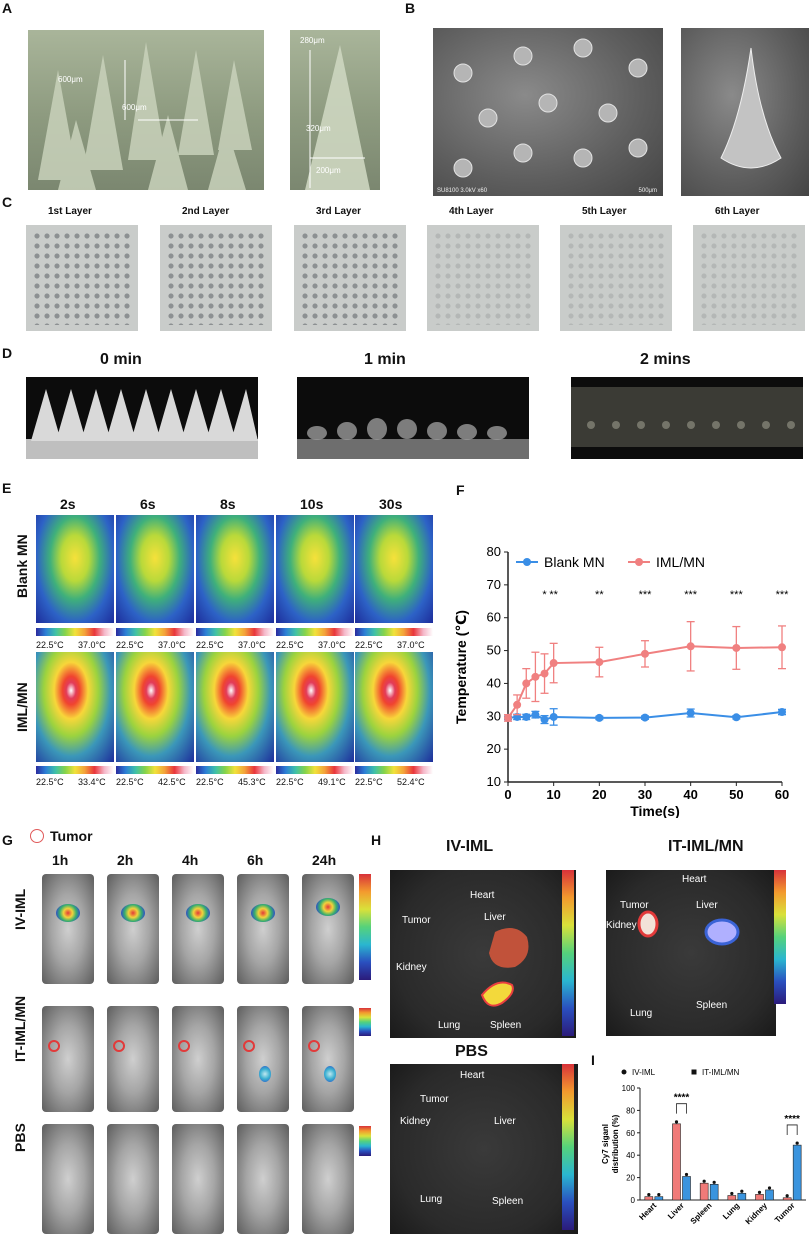  Describe the element at coordinates (68, 913) in the screenshot. I see `signal-r0-c0` at that location.